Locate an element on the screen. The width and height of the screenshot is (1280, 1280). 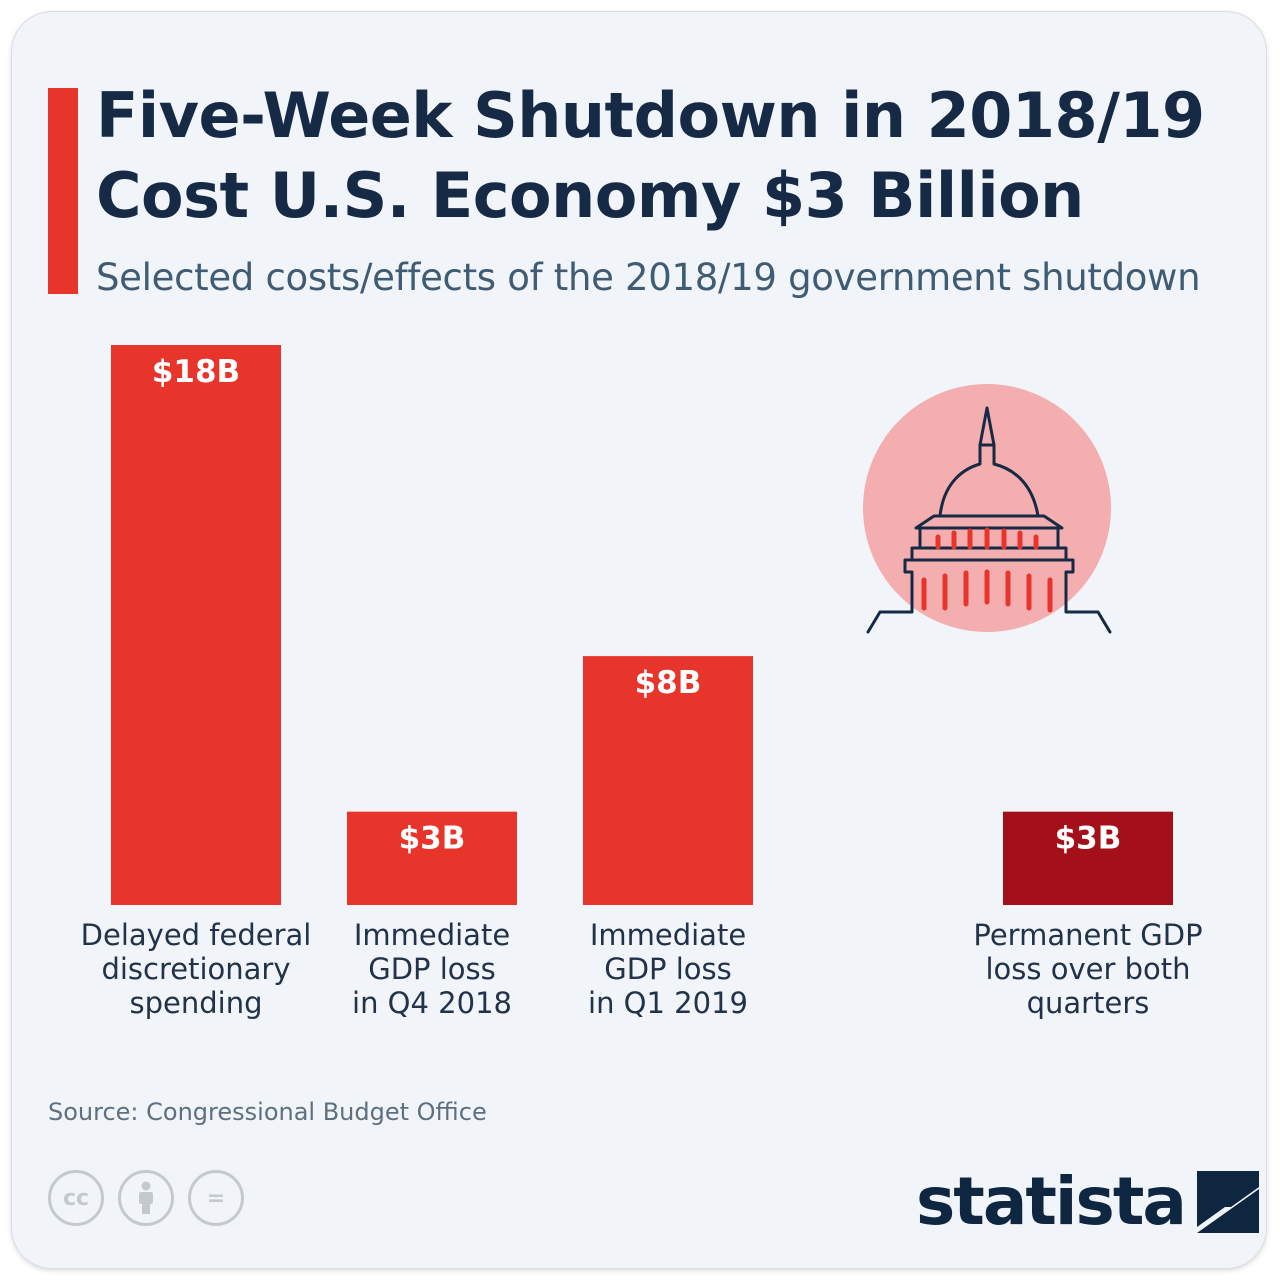
license-icons: cc = is located at coordinates (146, 1201).